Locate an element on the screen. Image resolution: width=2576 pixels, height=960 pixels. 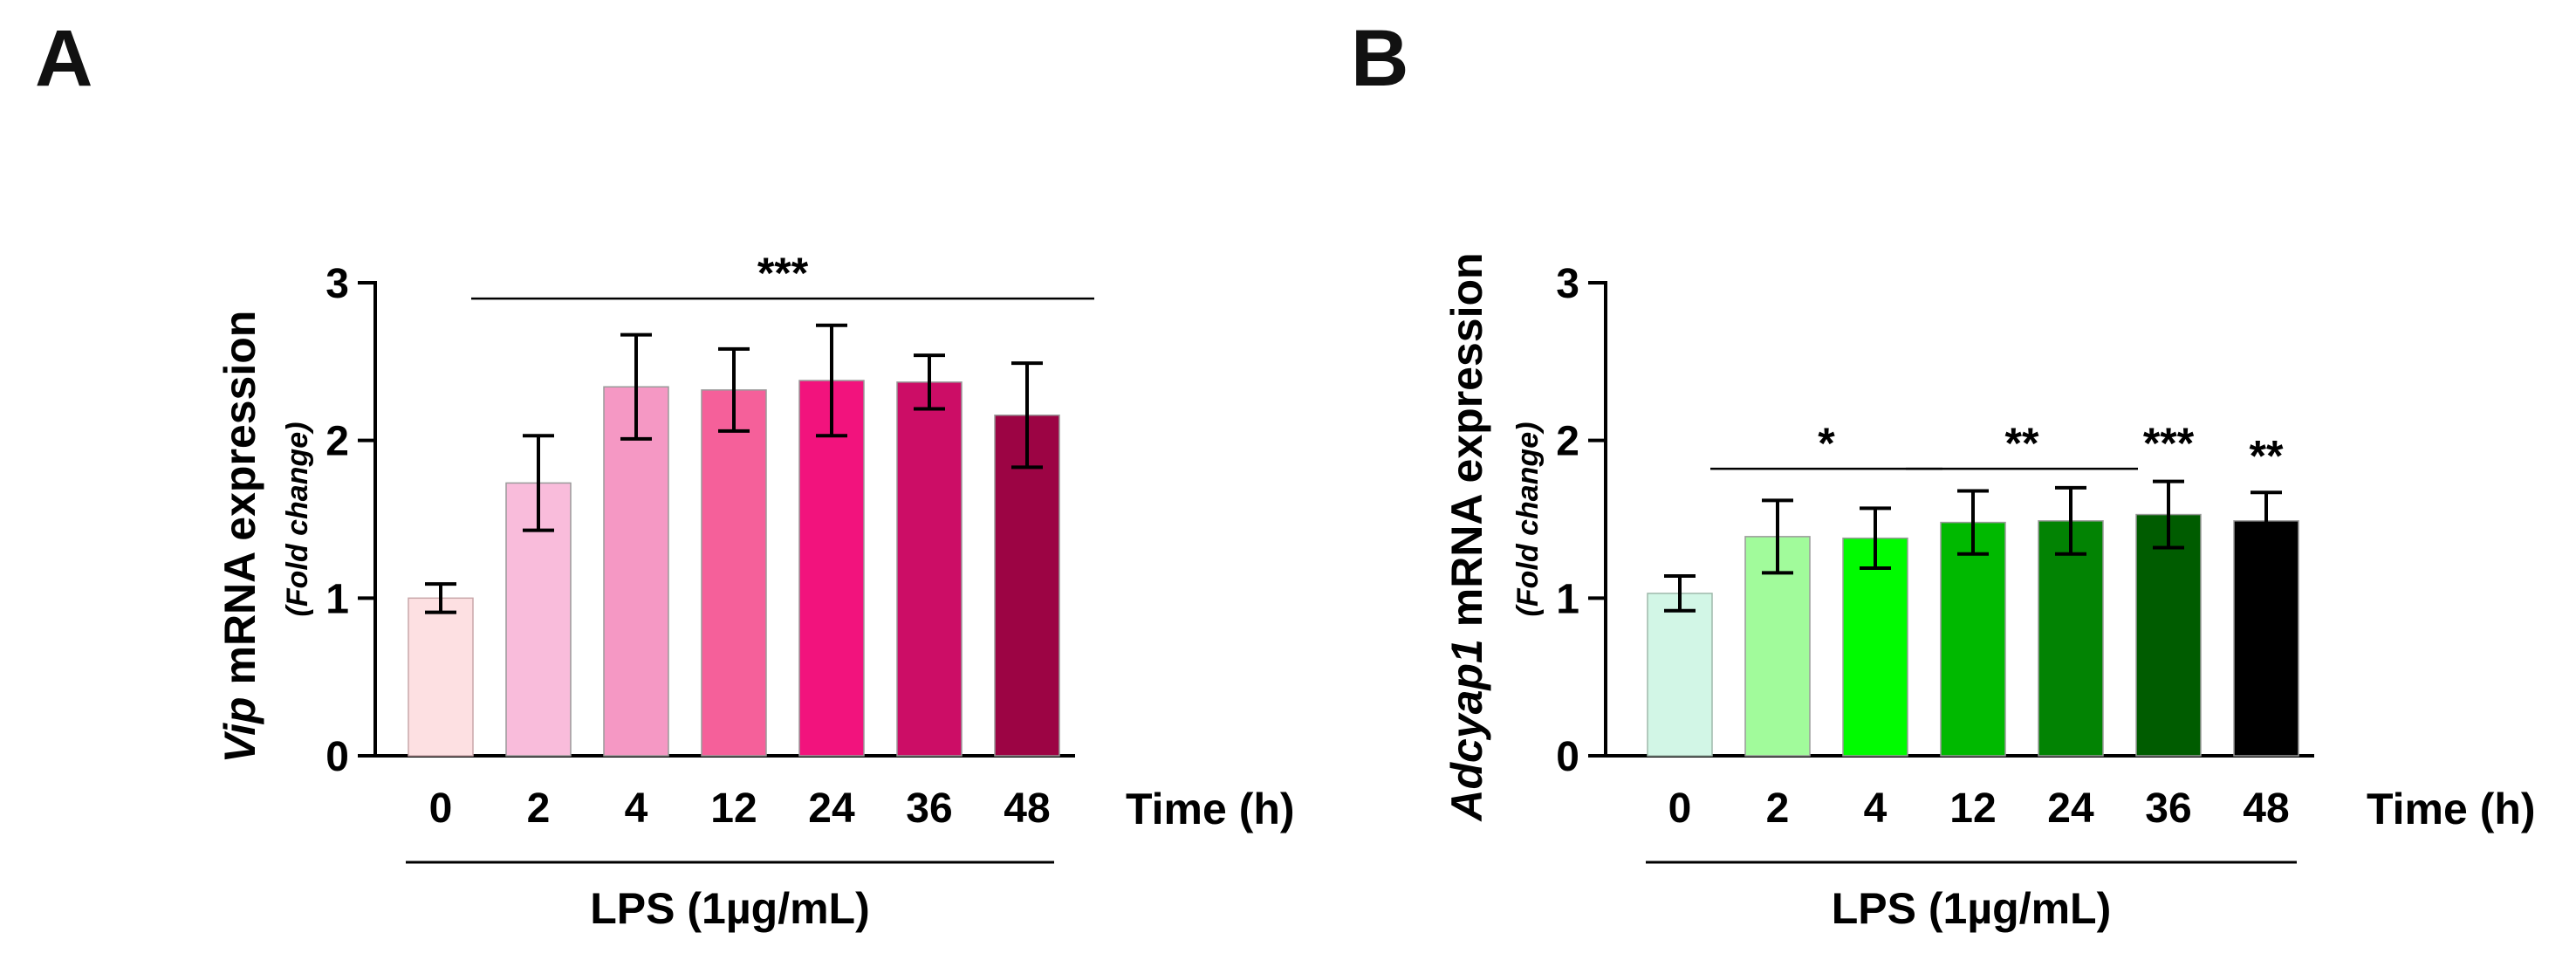
significance-0: * is located at coordinates (1826, 444).